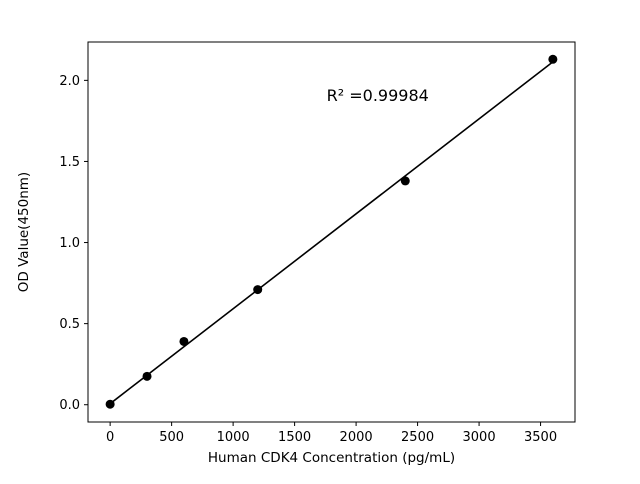  What do you see at coordinates (24, 232) in the screenshot?
I see `y-axis-label: OD Value(450nm)` at bounding box center [24, 232].